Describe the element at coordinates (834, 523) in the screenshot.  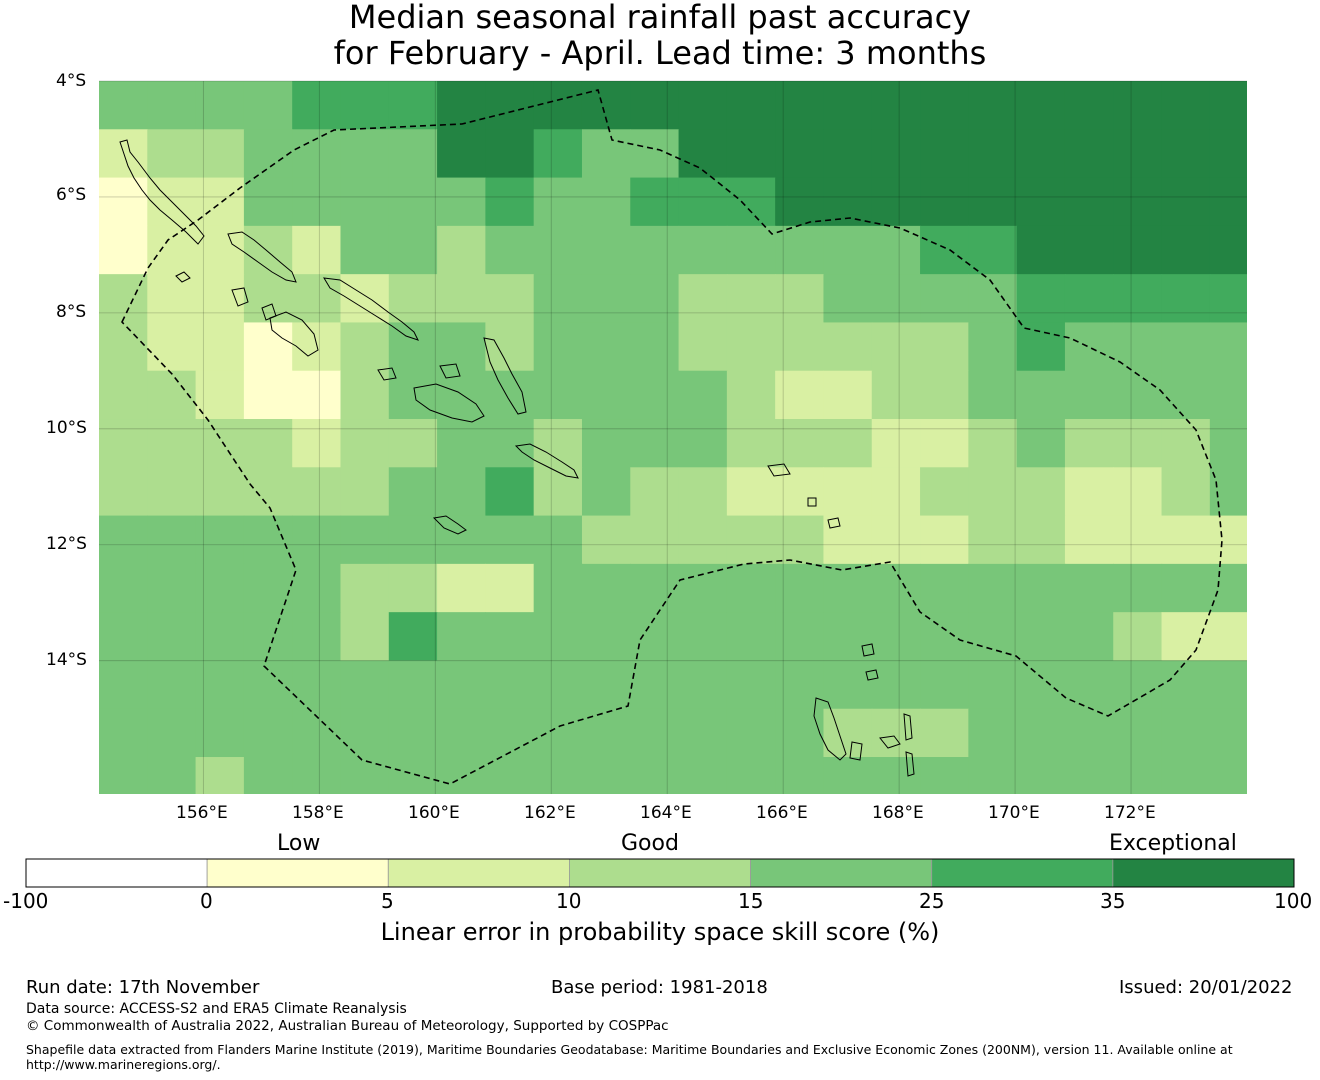
I see `coast-vanikoro` at that location.